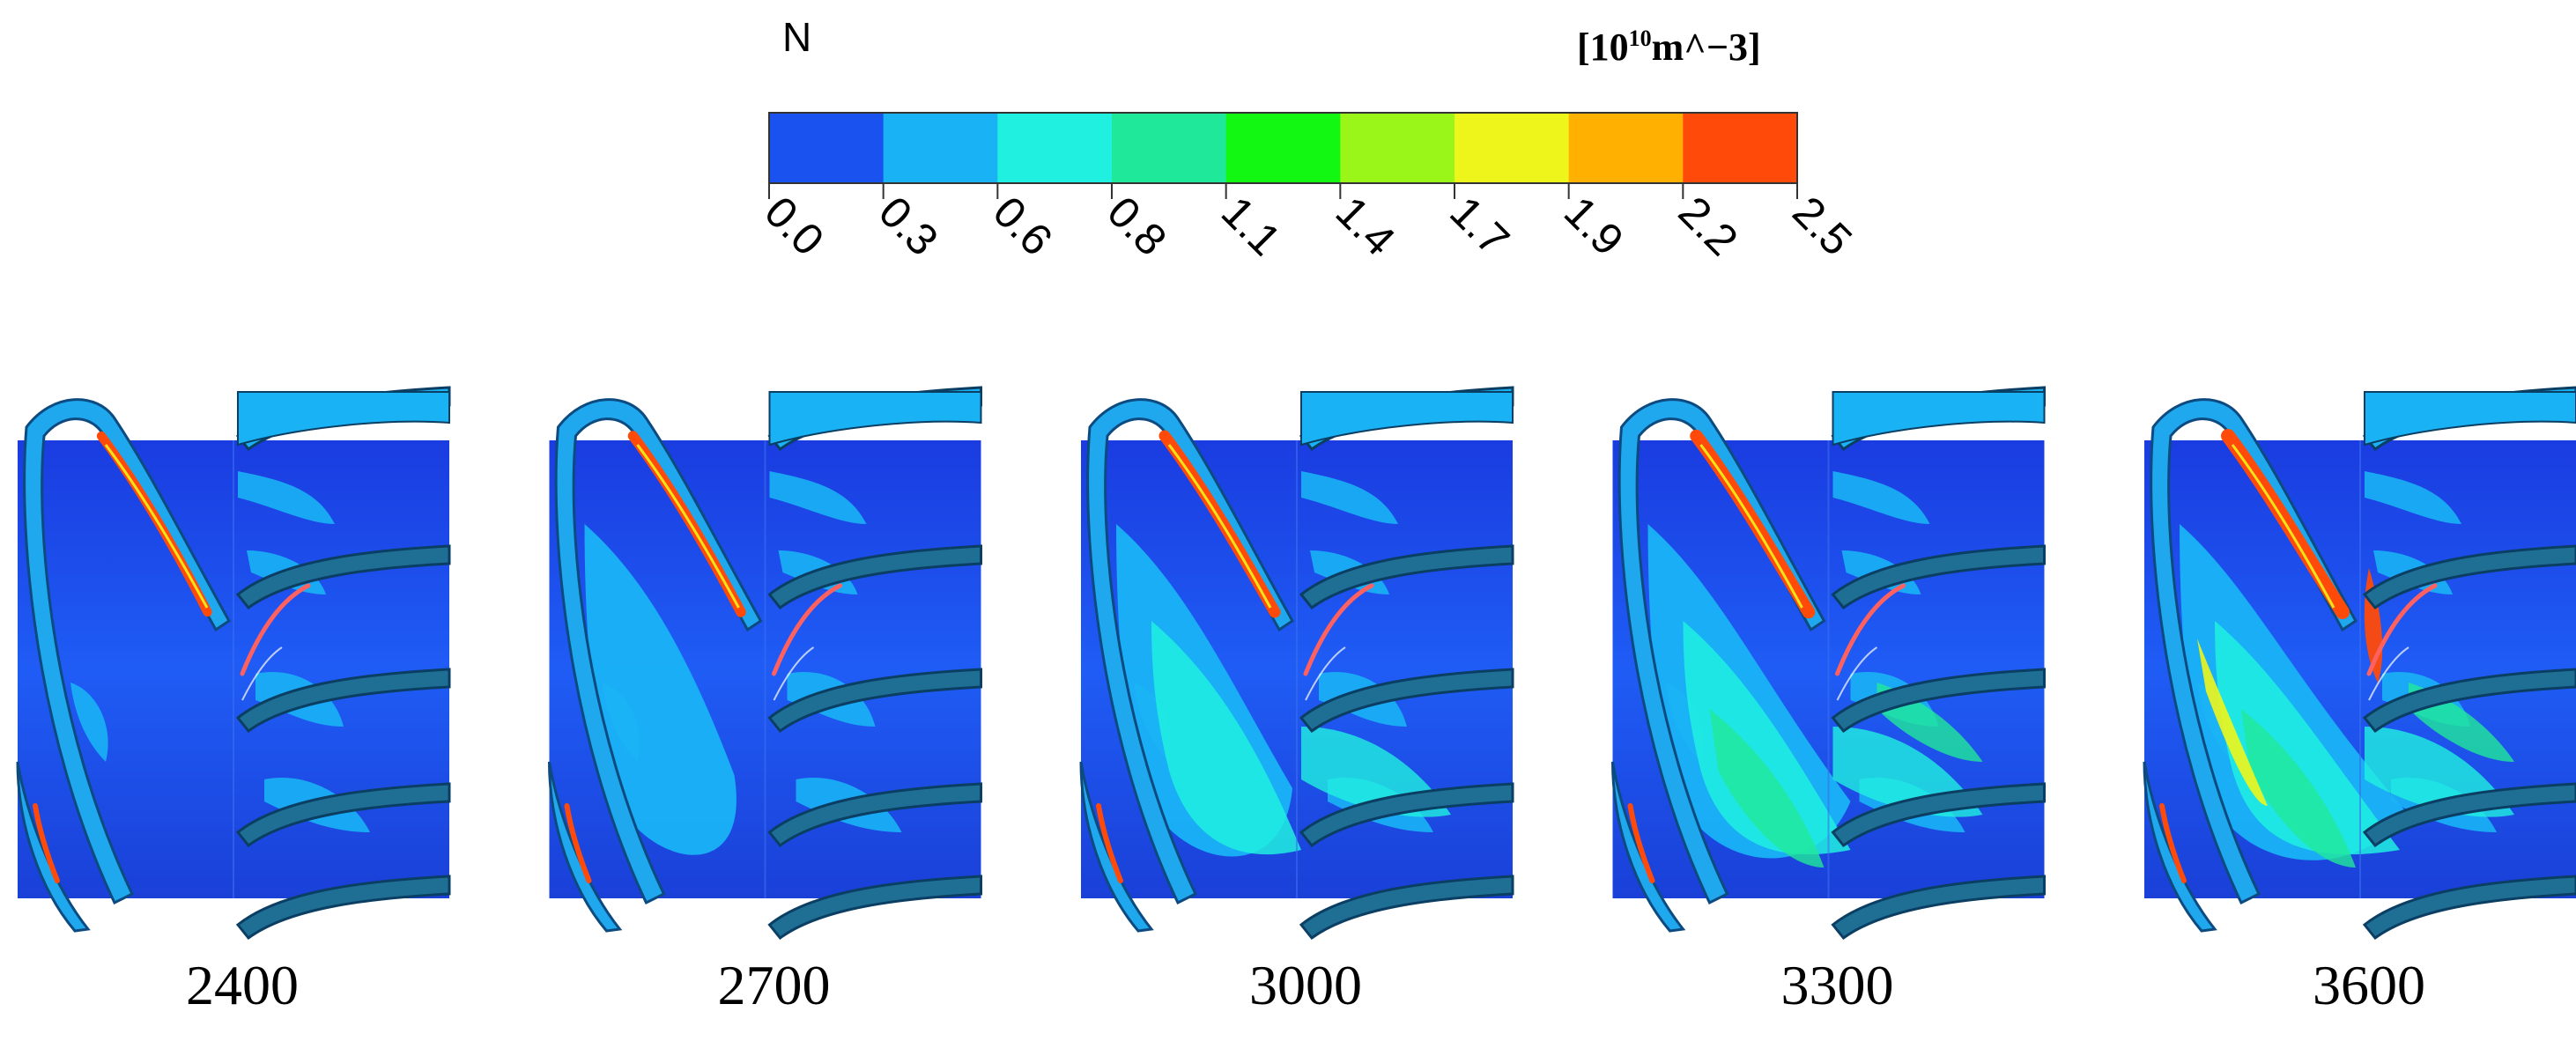  What do you see at coordinates (1366, 226) in the screenshot?
I see `colorbar-tick-label: 1.4` at bounding box center [1366, 226].